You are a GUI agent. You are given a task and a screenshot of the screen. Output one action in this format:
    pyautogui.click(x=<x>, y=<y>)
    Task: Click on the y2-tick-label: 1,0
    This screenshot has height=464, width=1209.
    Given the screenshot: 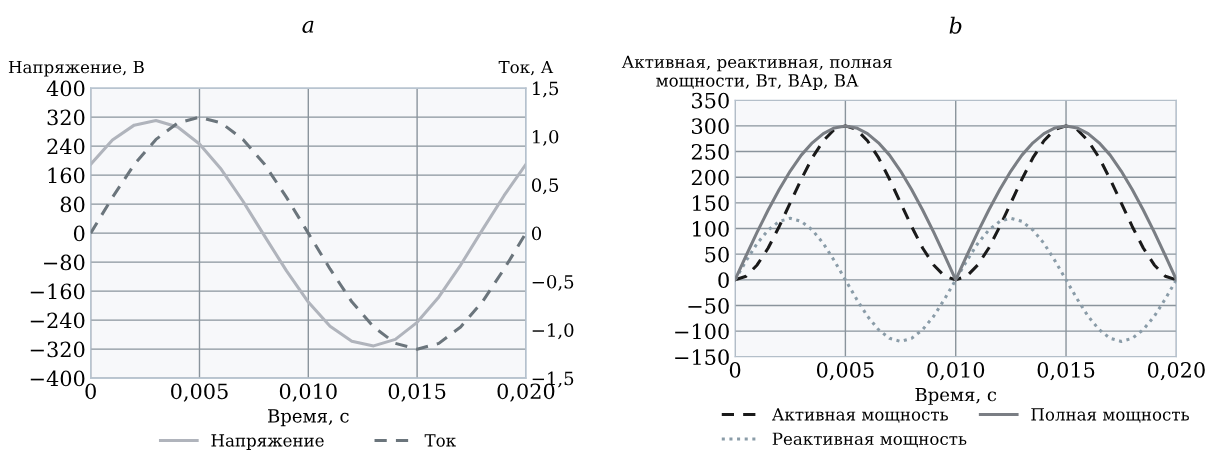 What is the action you would take?
    pyautogui.click(x=545, y=137)
    